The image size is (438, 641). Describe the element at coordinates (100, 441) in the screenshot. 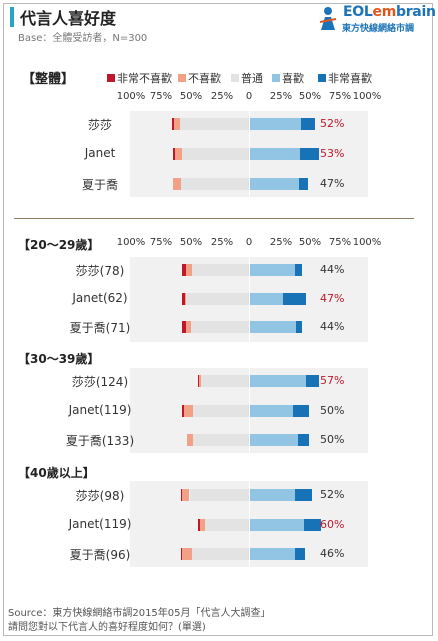

I see `category-label: 夏于喬(133)` at that location.